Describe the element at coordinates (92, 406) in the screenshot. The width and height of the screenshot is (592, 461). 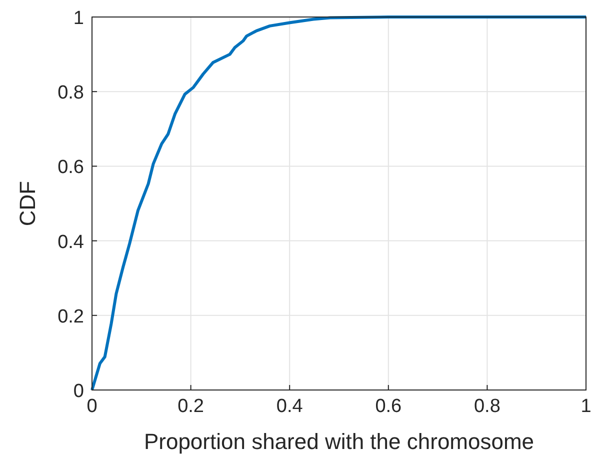
I see `x-tick-label: 0` at that location.